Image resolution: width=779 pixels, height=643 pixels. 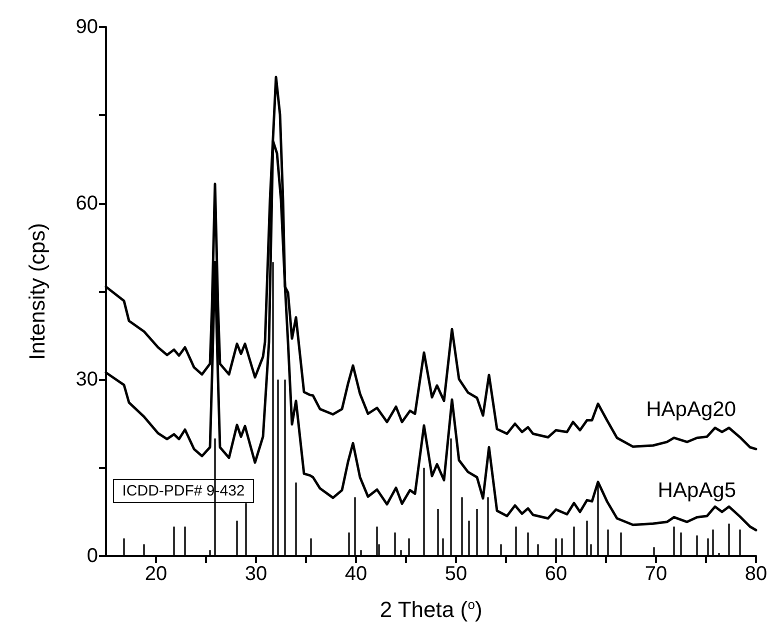 What do you see at coordinates (556, 574) in the screenshot?
I see `x-tick-label: 60` at bounding box center [556, 574].